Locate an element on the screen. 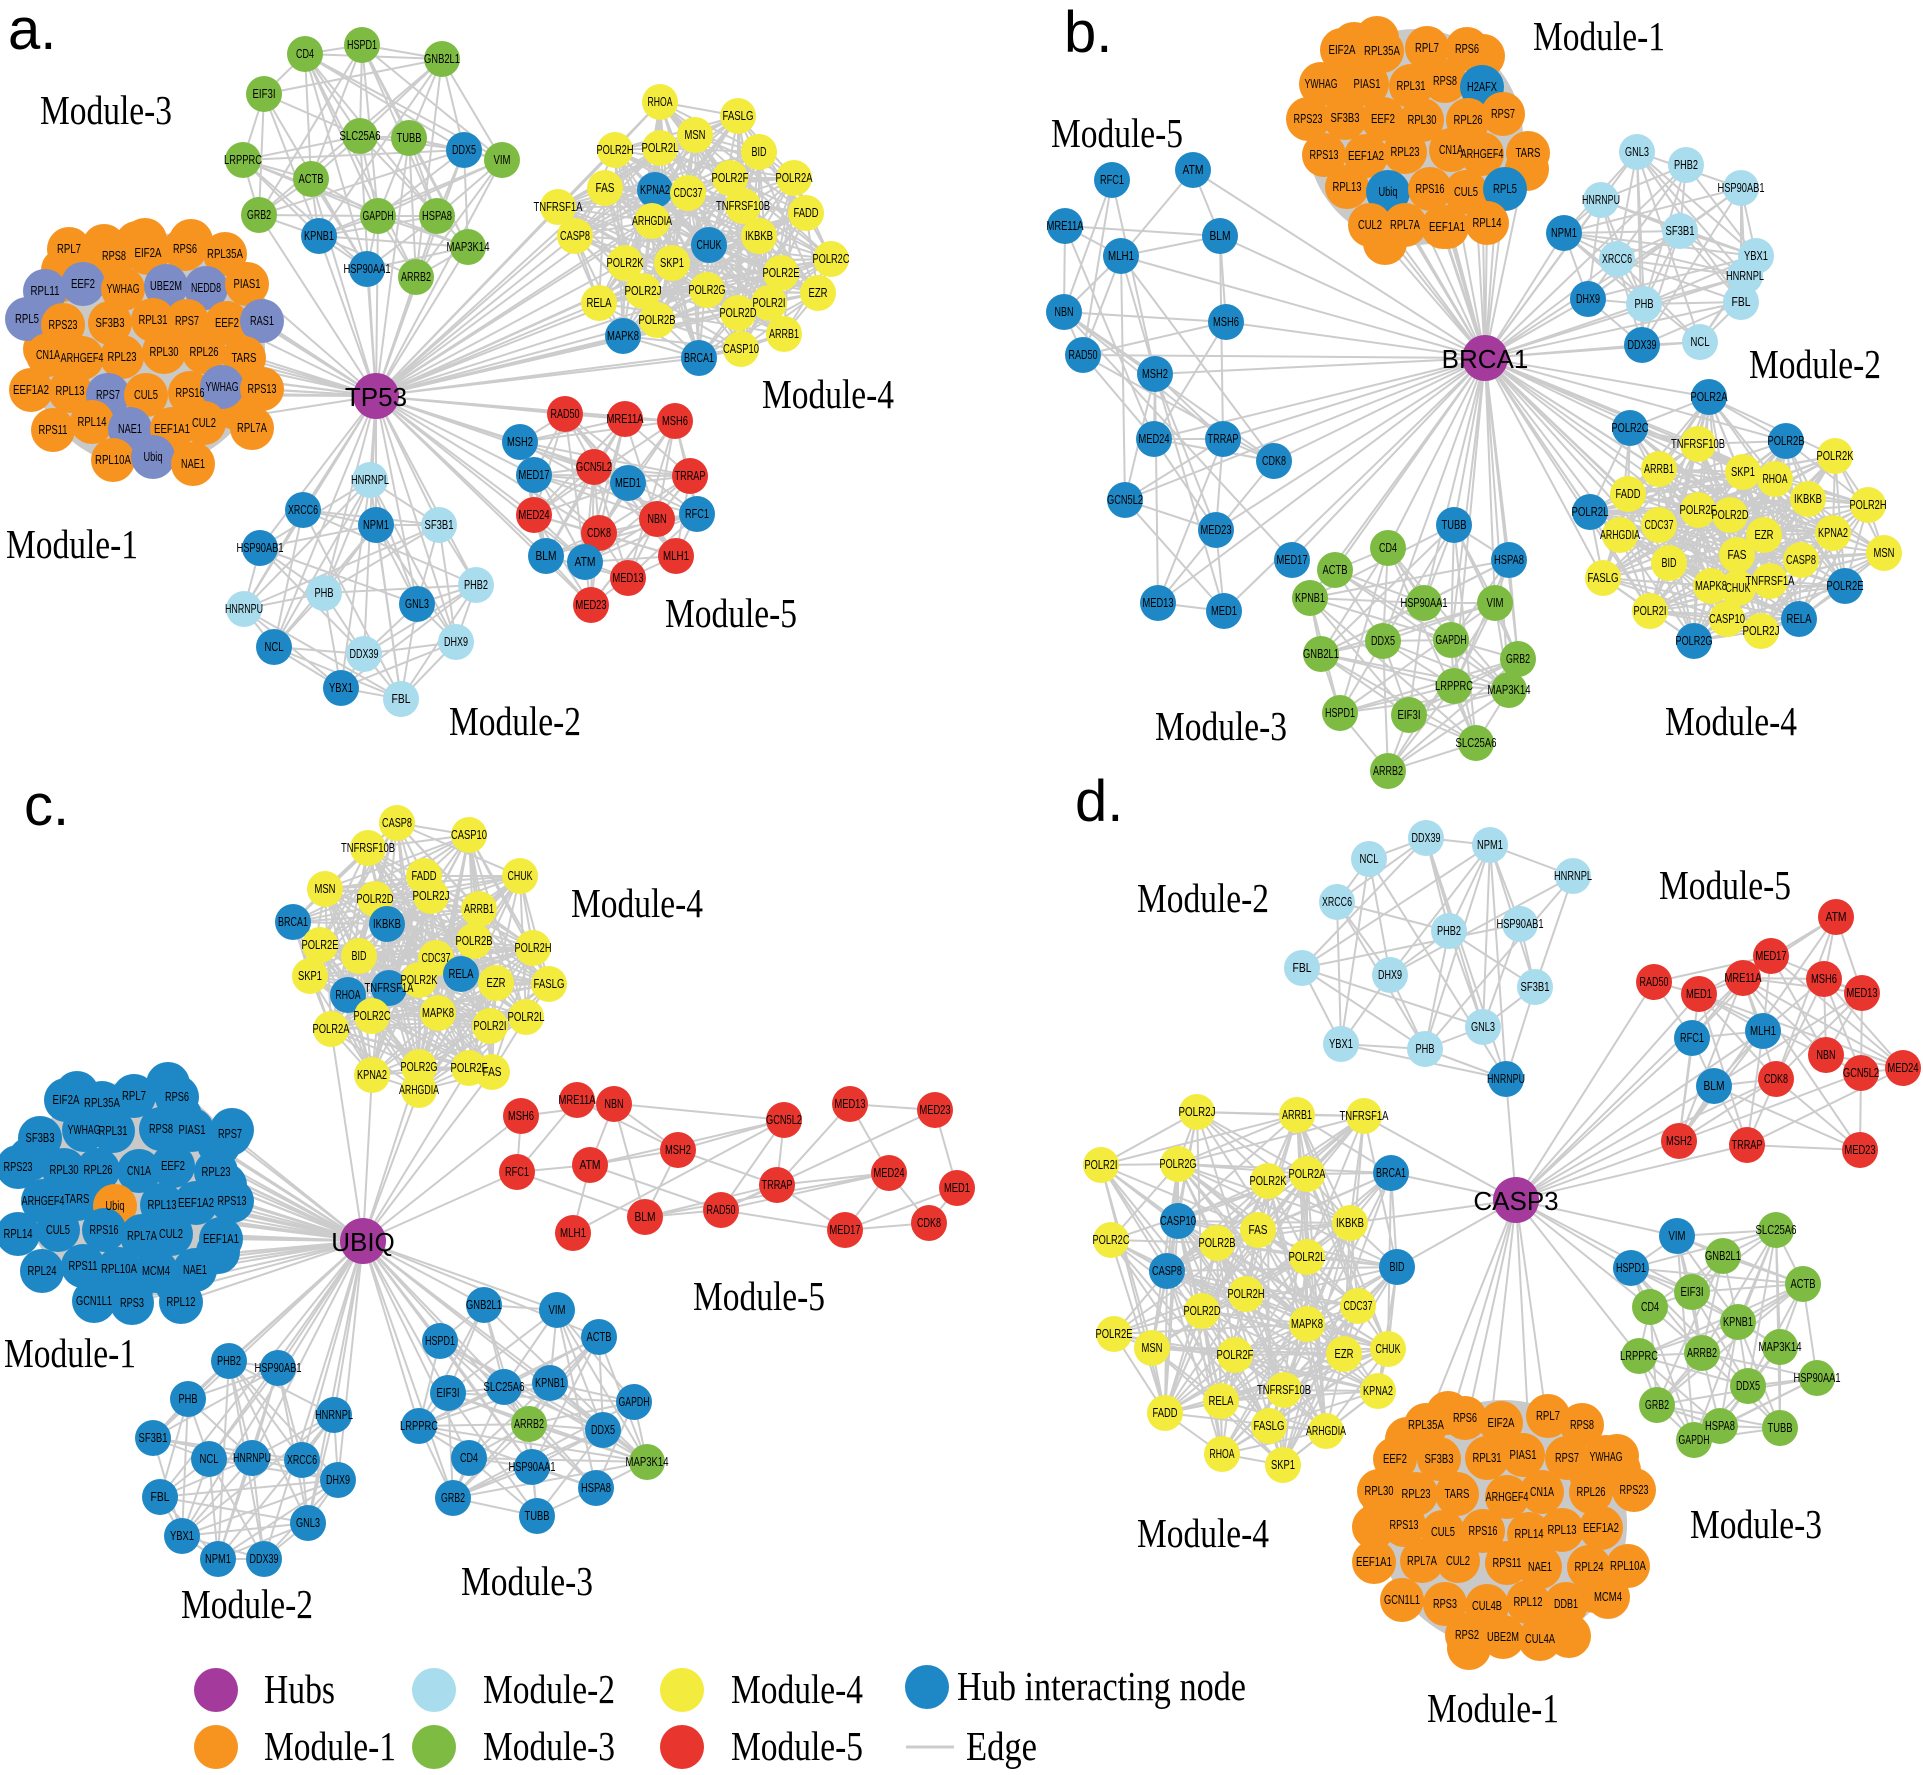 This screenshot has width=1923, height=1775. svg-text: TARS is located at coordinates (1457, 1494).